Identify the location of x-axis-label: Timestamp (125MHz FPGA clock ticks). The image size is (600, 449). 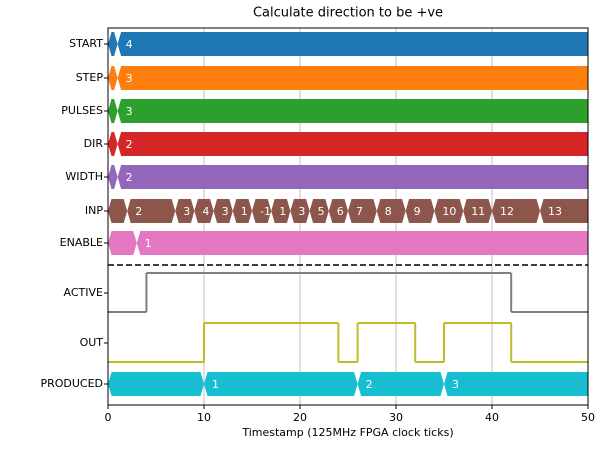
(347, 432).